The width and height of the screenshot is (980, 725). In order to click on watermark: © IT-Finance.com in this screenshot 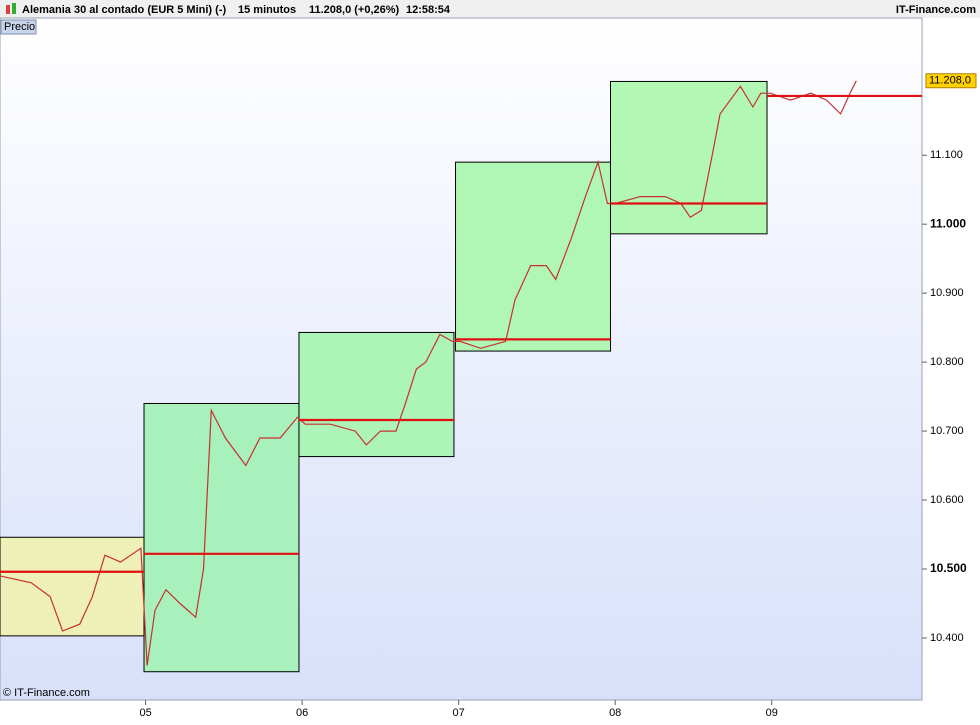, I will do `click(46, 693)`.